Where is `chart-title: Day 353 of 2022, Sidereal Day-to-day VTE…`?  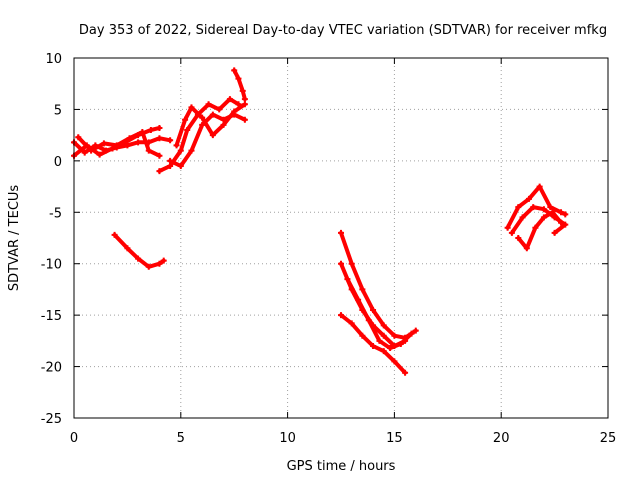
chart-title: Day 353 of 2022, Sidereal Day-to-day VTE… is located at coordinates (343, 30).